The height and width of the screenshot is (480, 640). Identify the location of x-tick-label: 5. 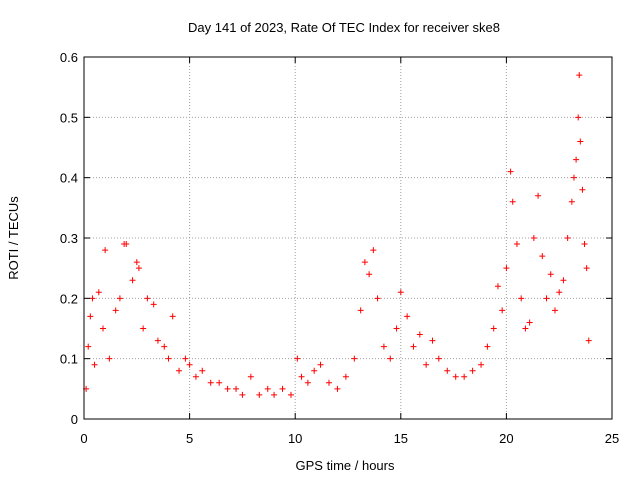
(189, 438).